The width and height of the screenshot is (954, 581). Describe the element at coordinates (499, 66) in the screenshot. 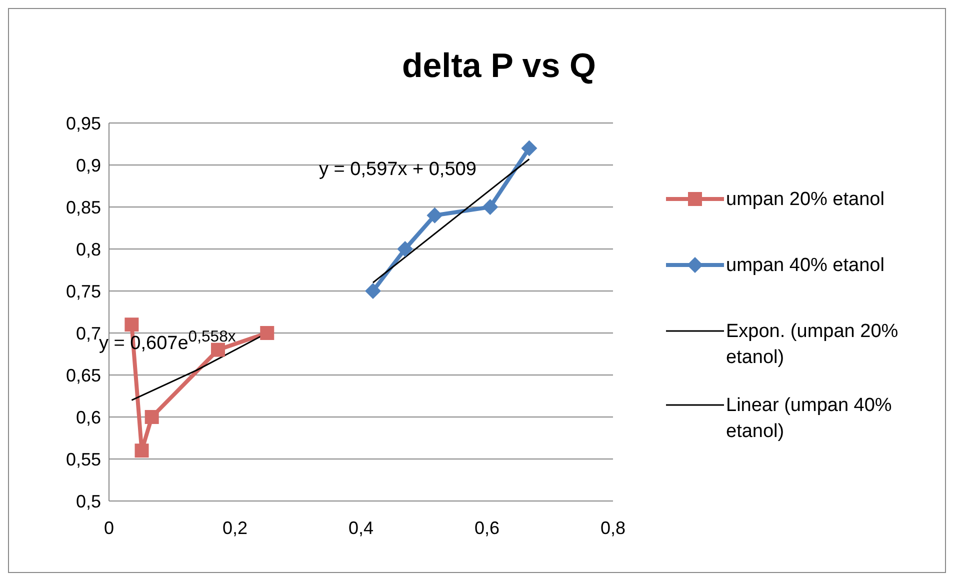

I see `chart-title: delta P vs Q` at that location.